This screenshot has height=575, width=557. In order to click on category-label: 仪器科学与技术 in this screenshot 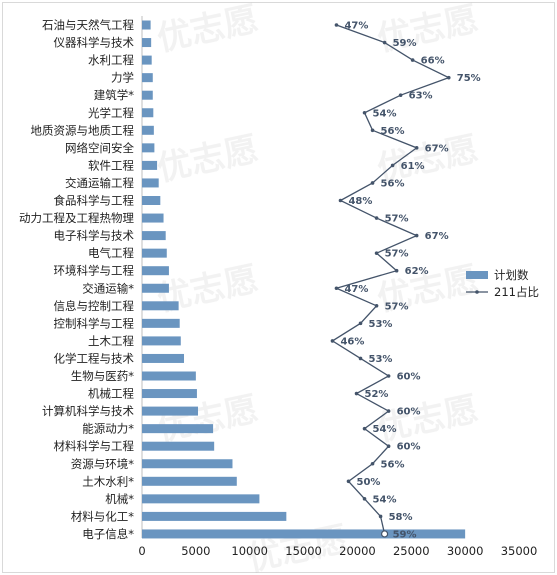, I will do `click(94, 43)`.